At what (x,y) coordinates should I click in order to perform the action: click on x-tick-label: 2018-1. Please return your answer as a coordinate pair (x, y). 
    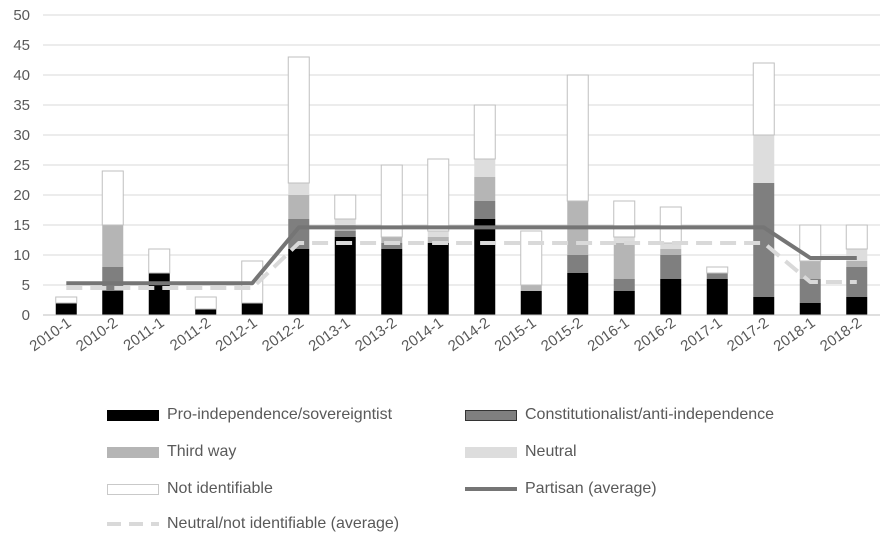
    Looking at the image, I should click on (795, 334).